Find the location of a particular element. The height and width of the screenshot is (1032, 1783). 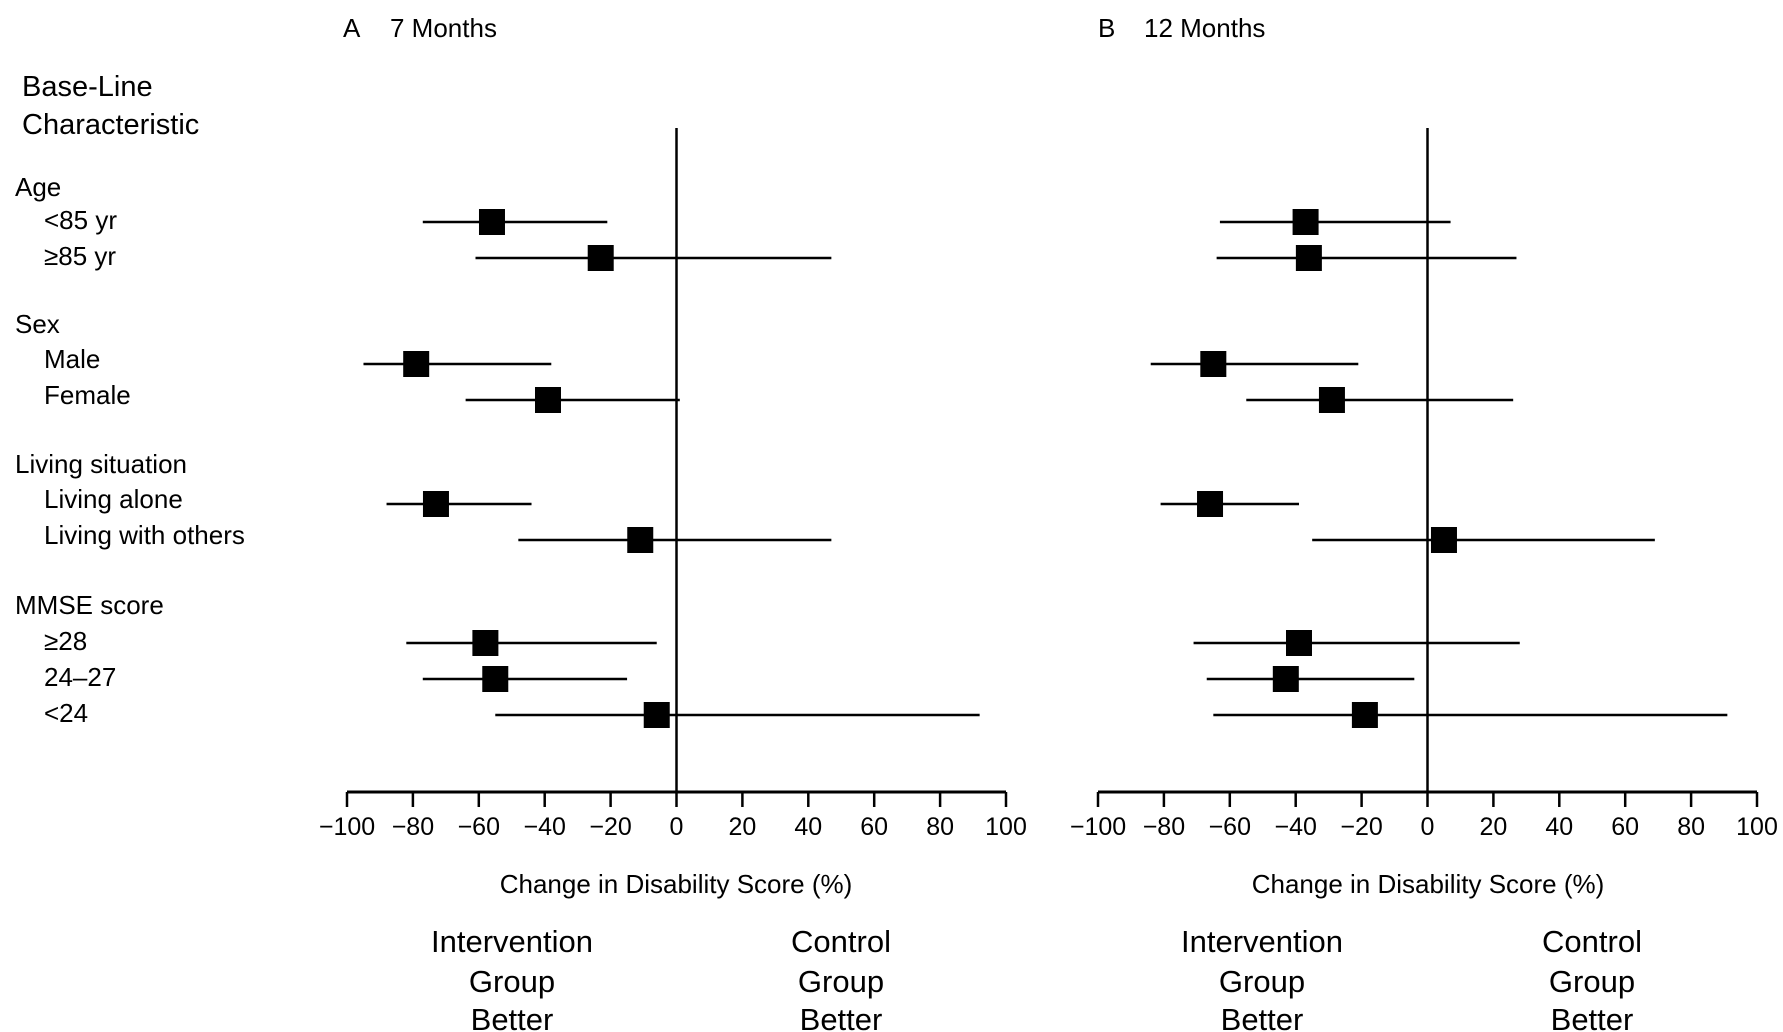

row-label: <24 is located at coordinates (66, 713).